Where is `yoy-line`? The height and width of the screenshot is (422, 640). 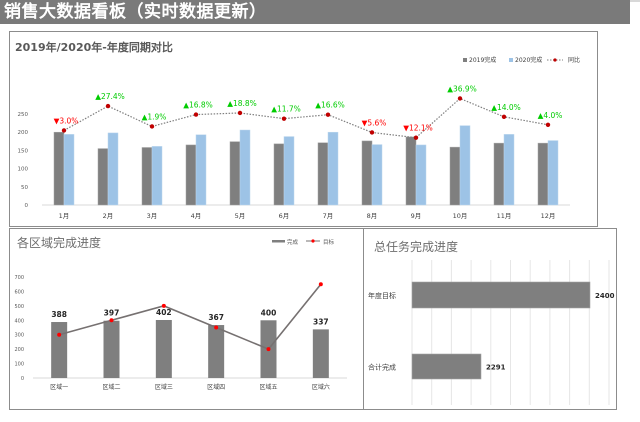
yoy-line is located at coordinates (306, 118).